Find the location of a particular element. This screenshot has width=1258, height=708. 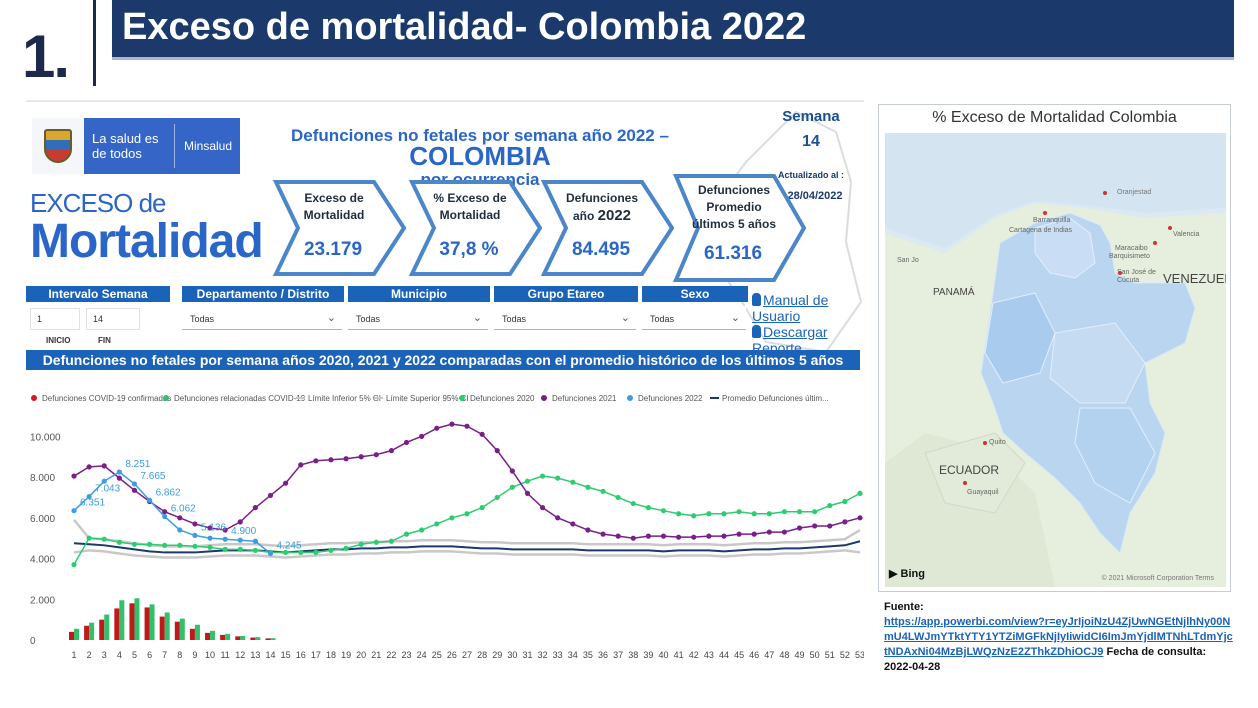

kpi-4-line3: últimos 5 años is located at coordinates (734, 224).